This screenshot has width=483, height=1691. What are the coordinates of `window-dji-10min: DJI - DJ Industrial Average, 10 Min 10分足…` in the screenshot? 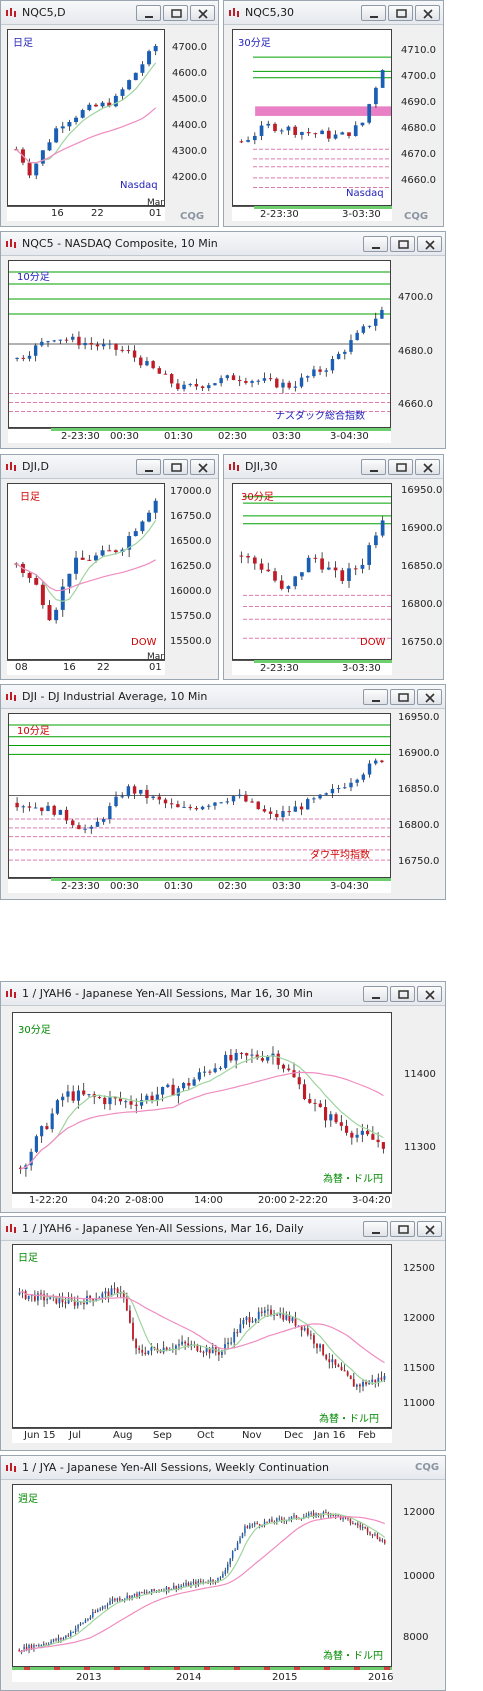 It's located at (223, 792).